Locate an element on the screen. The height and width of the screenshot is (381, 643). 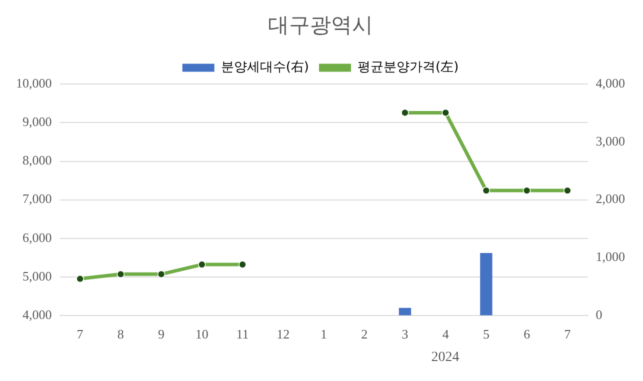
y2-tick-label: 3,000 is located at coordinates (610, 140).